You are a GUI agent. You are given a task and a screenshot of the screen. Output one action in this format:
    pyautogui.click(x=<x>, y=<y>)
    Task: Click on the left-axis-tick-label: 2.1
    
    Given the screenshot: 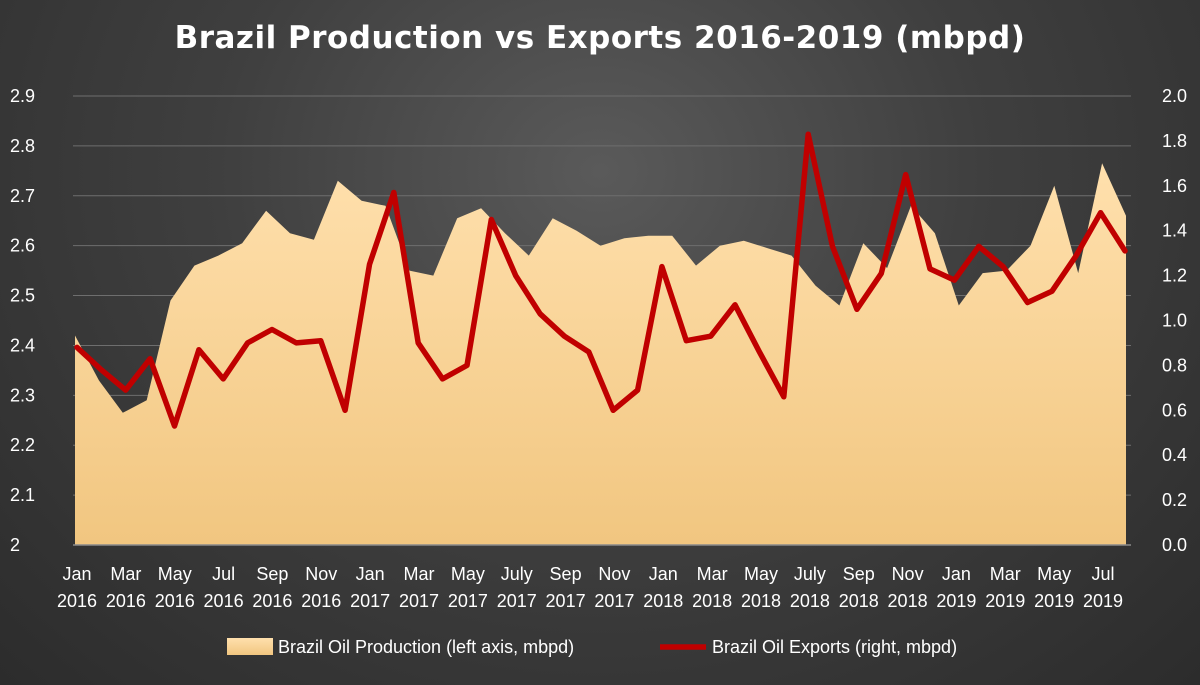 What is the action you would take?
    pyautogui.click(x=22, y=495)
    